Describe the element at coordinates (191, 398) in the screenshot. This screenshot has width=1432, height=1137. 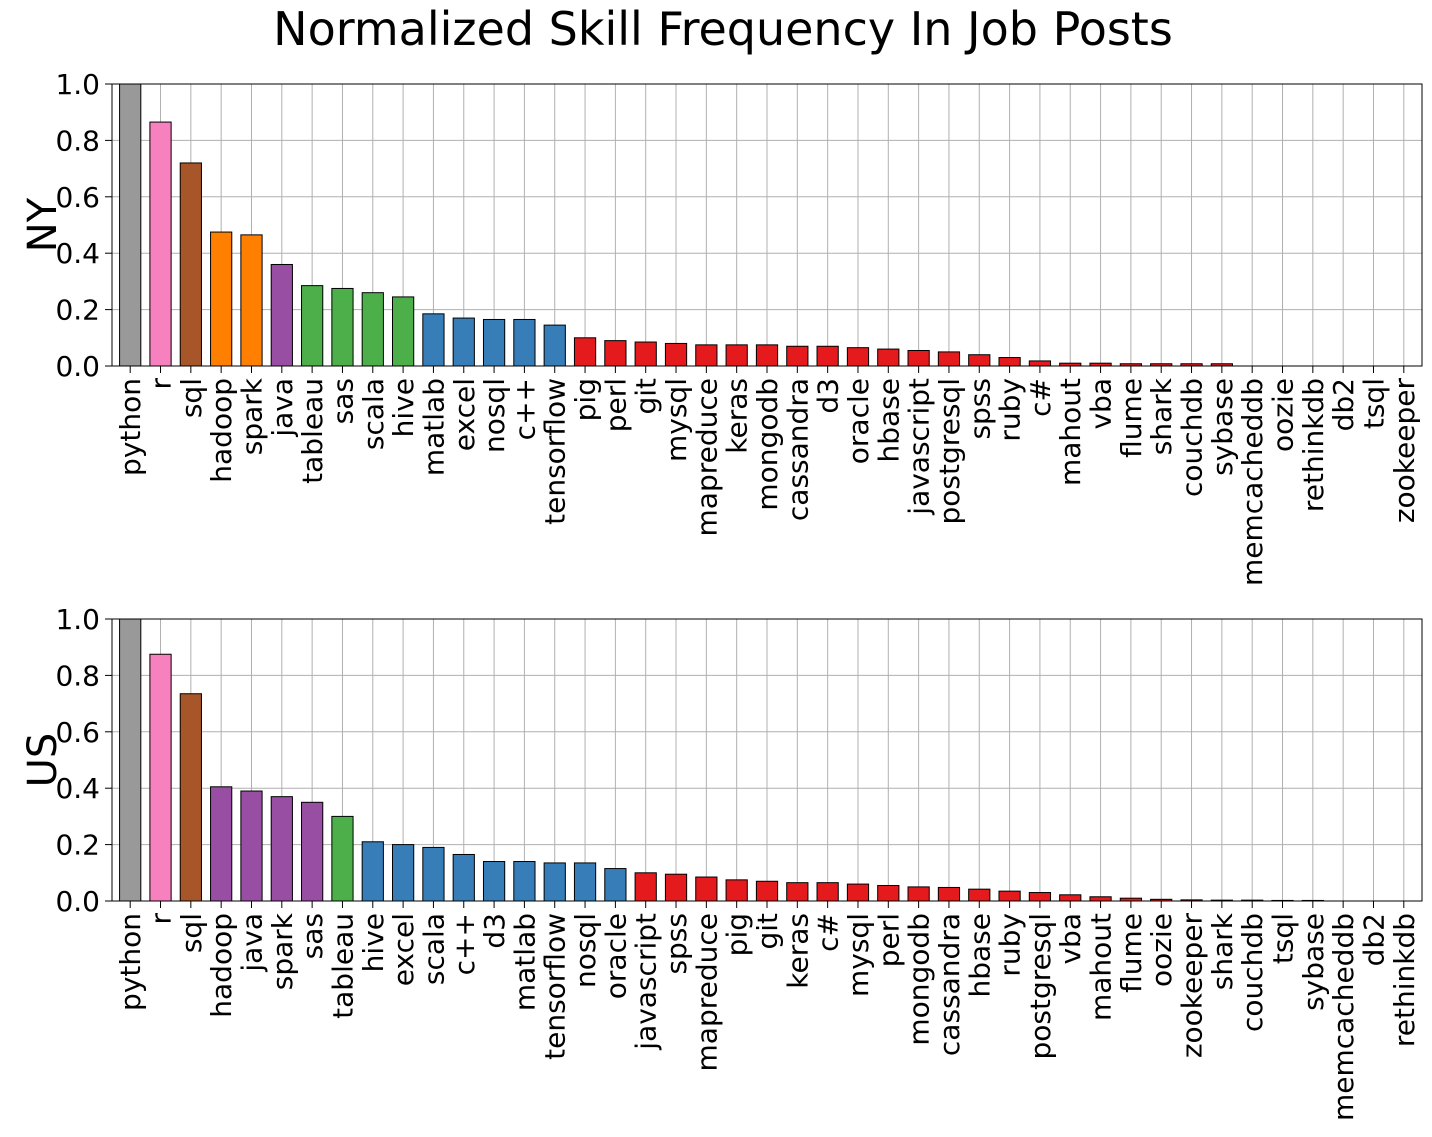
I see `ny-xtick-label: sql` at that location.